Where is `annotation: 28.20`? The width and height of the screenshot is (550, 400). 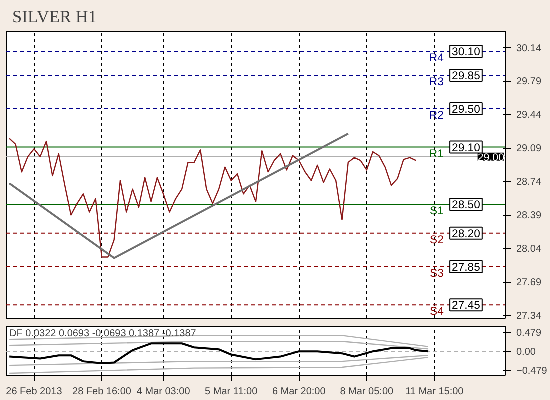 annotation: 28.20 is located at coordinates (466, 234).